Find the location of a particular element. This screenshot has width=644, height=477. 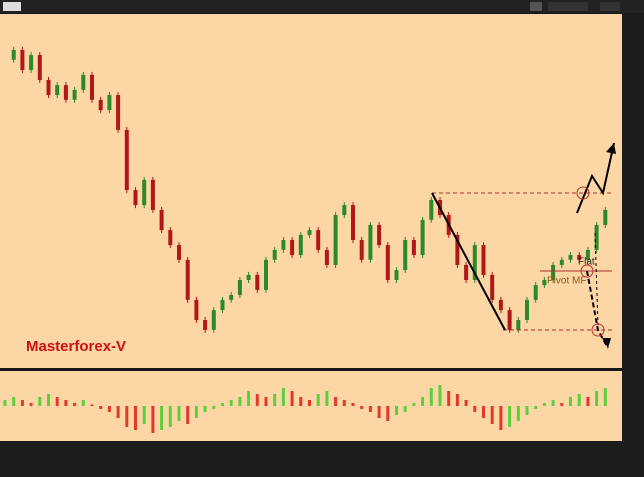

marker-circle is located at coordinates (587, 271).